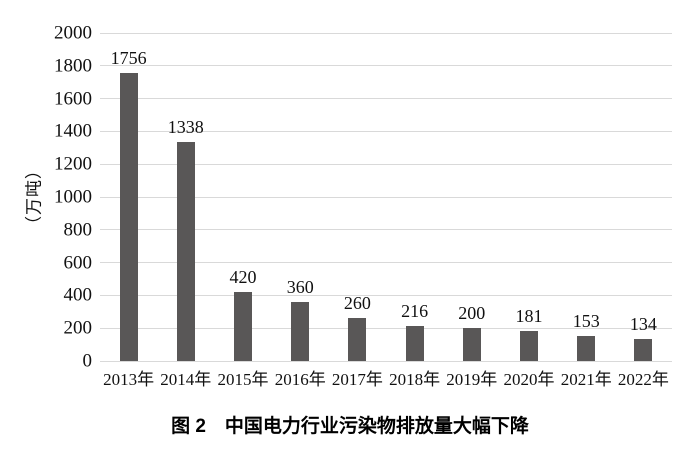 This screenshot has width=700, height=461. I want to click on y-tick-label: 1800, so click(73, 66).